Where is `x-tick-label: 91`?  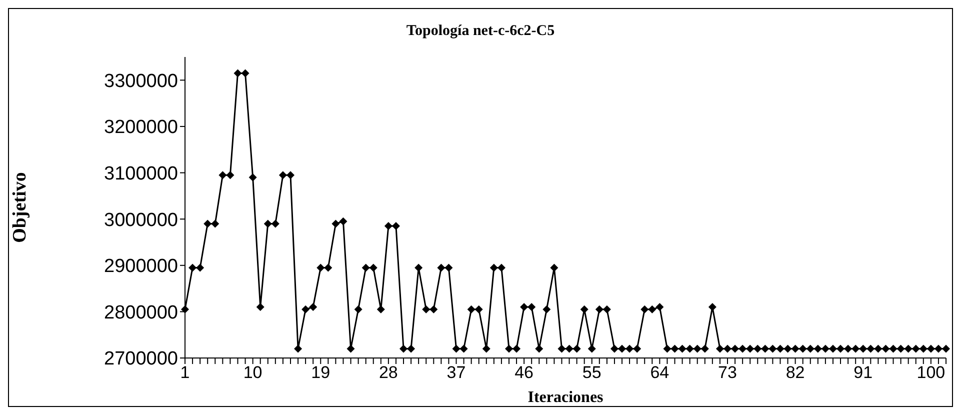
x-tick-label: 91 is located at coordinates (863, 372).